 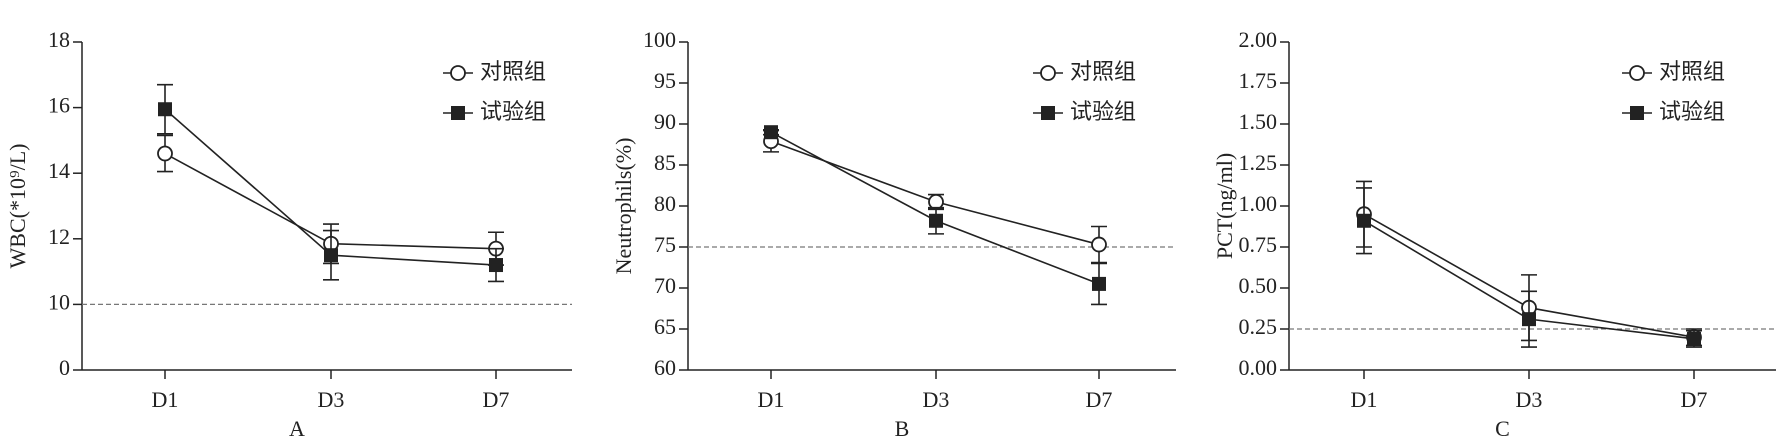 I want to click on y-tick-label: 1.50, so click(x=1258, y=121).